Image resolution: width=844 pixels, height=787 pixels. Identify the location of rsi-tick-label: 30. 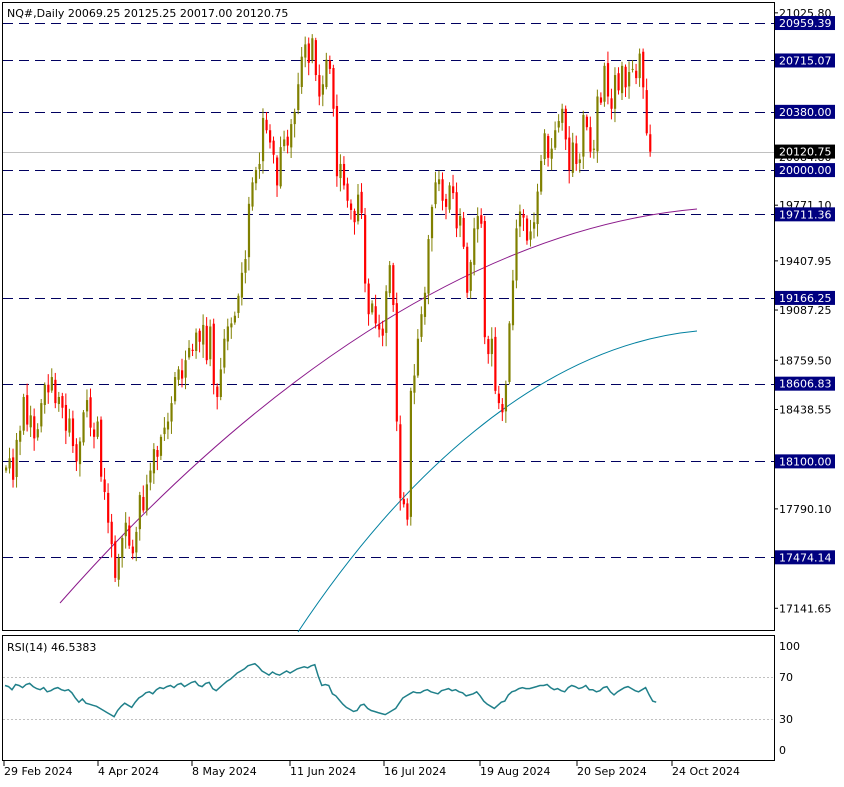
(786, 719).